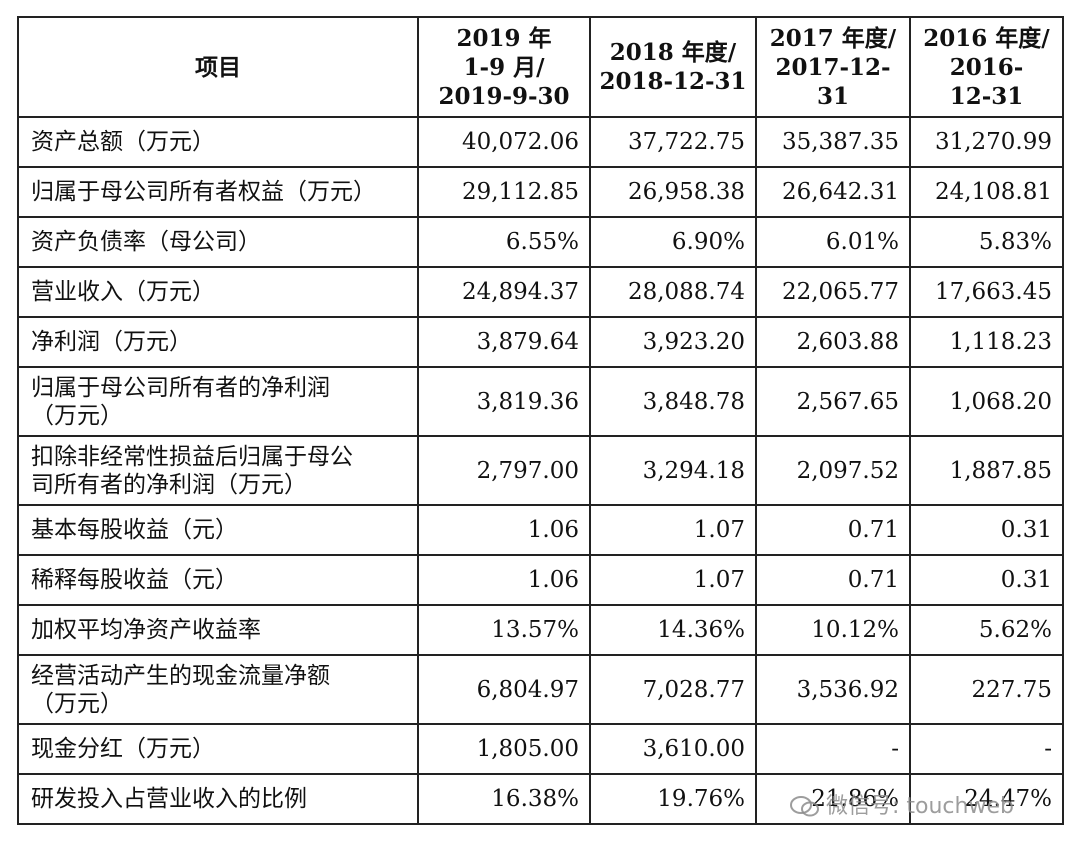 The height and width of the screenshot is (856, 1080). Describe the element at coordinates (833, 470) in the screenshot. I see `cell-value: 2,097.52` at that location.